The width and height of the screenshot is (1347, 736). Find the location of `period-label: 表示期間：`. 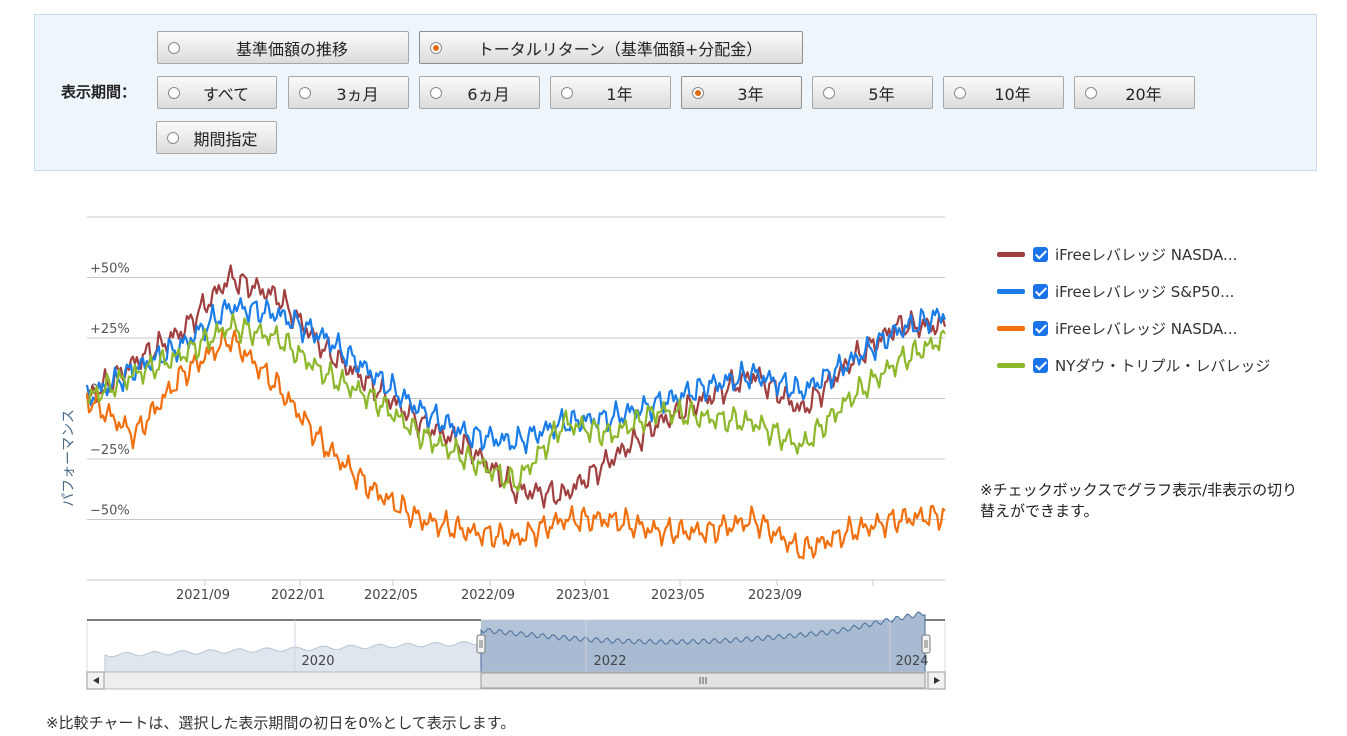

period-label: 表示期間： is located at coordinates (99, 92).